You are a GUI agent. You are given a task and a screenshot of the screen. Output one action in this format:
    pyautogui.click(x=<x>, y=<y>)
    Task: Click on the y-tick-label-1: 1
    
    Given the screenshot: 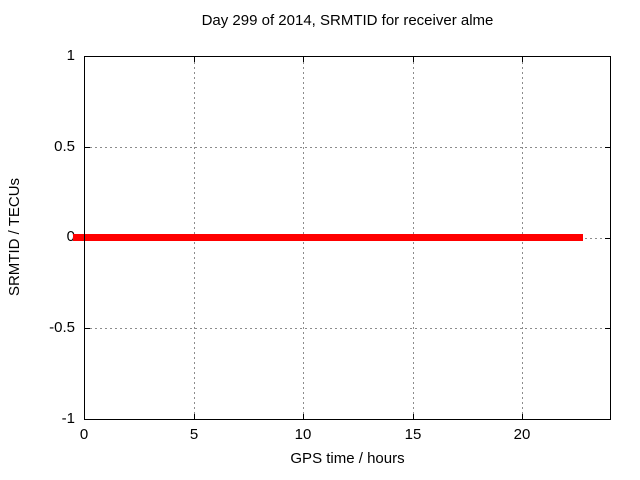 What is the action you would take?
    pyautogui.click(x=70, y=55)
    